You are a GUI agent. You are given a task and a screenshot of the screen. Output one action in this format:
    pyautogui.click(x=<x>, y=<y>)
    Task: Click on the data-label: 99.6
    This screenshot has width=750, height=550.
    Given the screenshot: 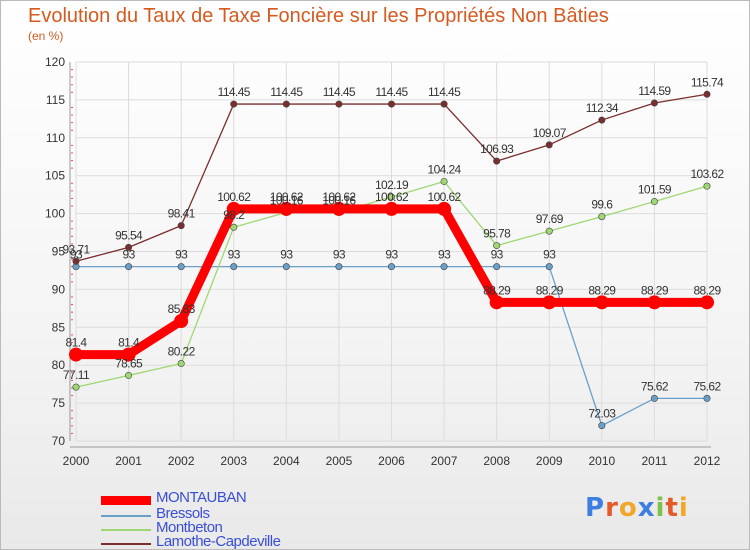 What is the action you would take?
    pyautogui.click(x=602, y=205)
    